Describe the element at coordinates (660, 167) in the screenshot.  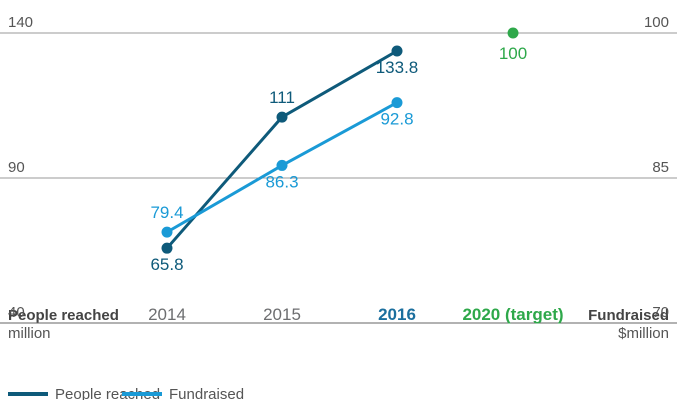
I see `y2-tick-label: 85` at that location.